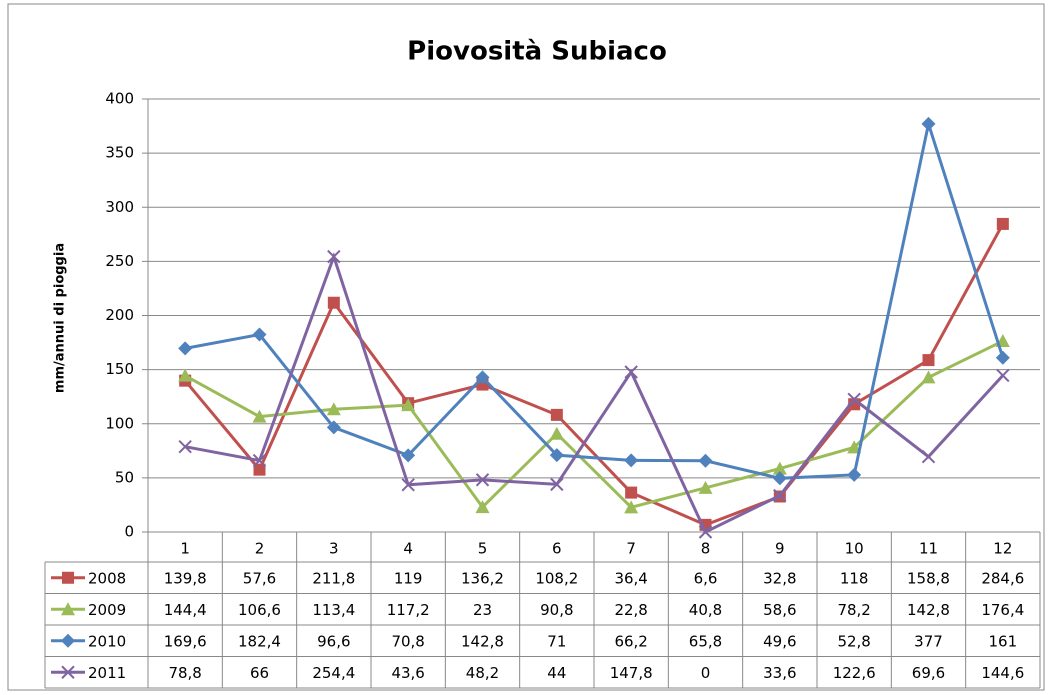  What do you see at coordinates (408, 610) in the screenshot?
I see `table-value: 117,2` at bounding box center [408, 610].